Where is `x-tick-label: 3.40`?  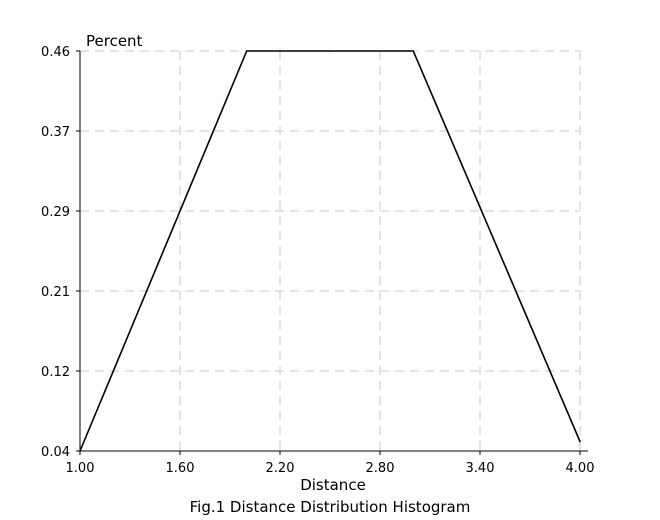 x-tick-label: 3.40 is located at coordinates (480, 468).